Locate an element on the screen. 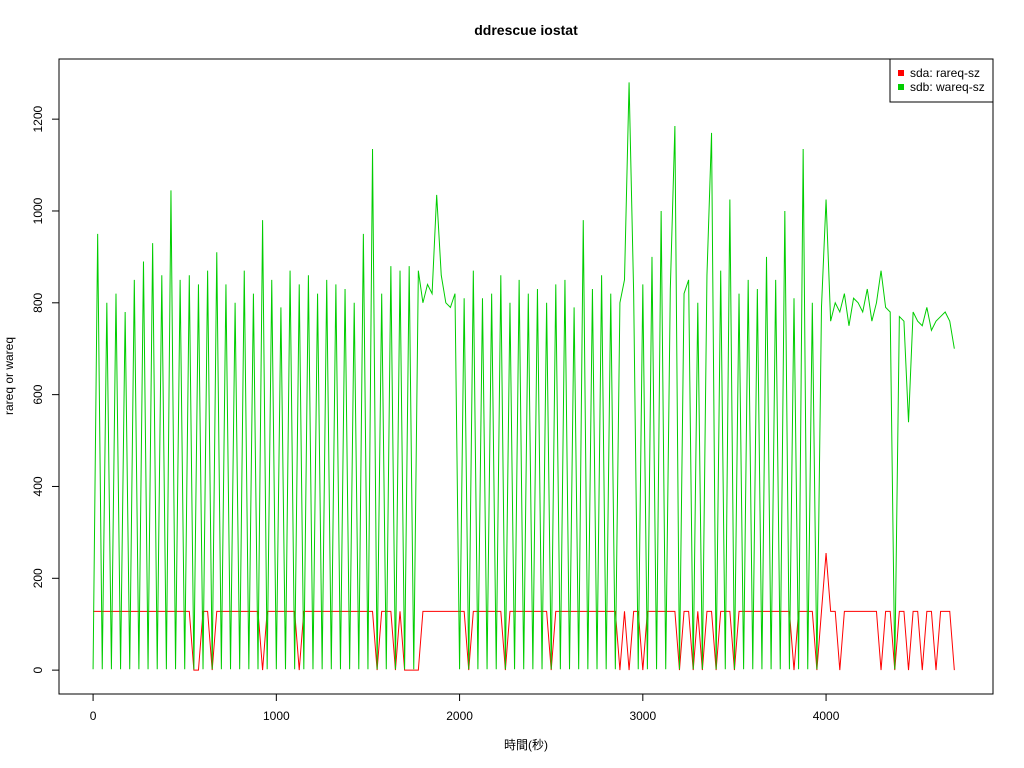  x-tick-label: 4000 is located at coordinates (826, 716).